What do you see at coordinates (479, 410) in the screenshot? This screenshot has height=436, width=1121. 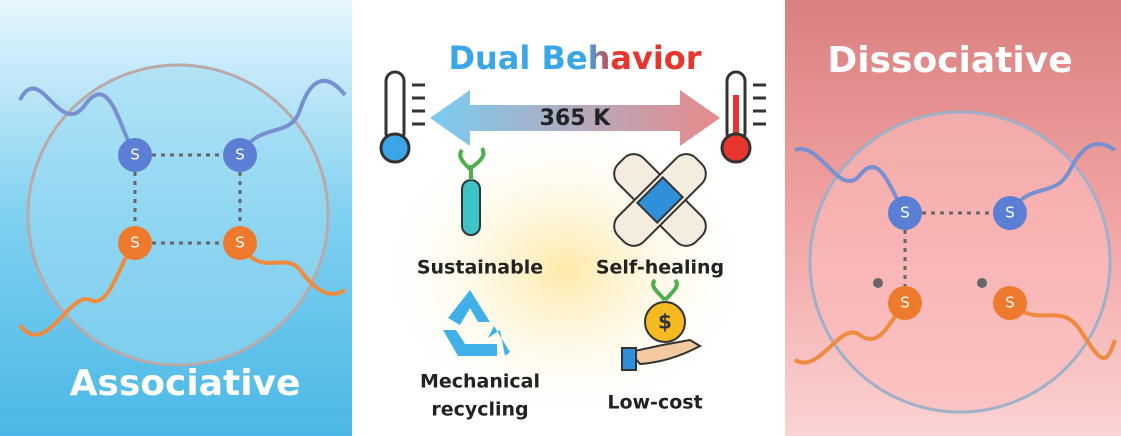 I see `feature-label: recycling` at bounding box center [479, 410].